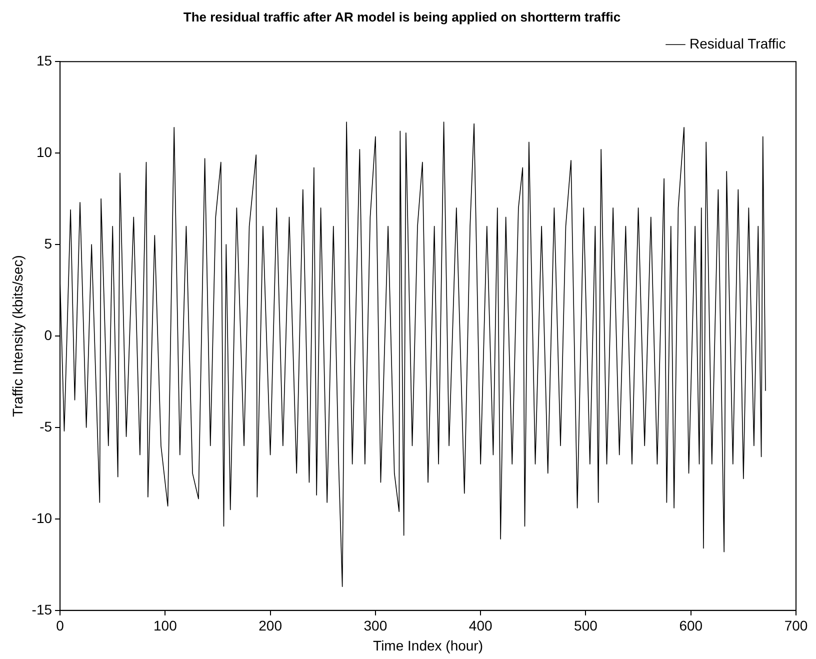  I want to click on x-tick-label: 400, so click(480, 626).